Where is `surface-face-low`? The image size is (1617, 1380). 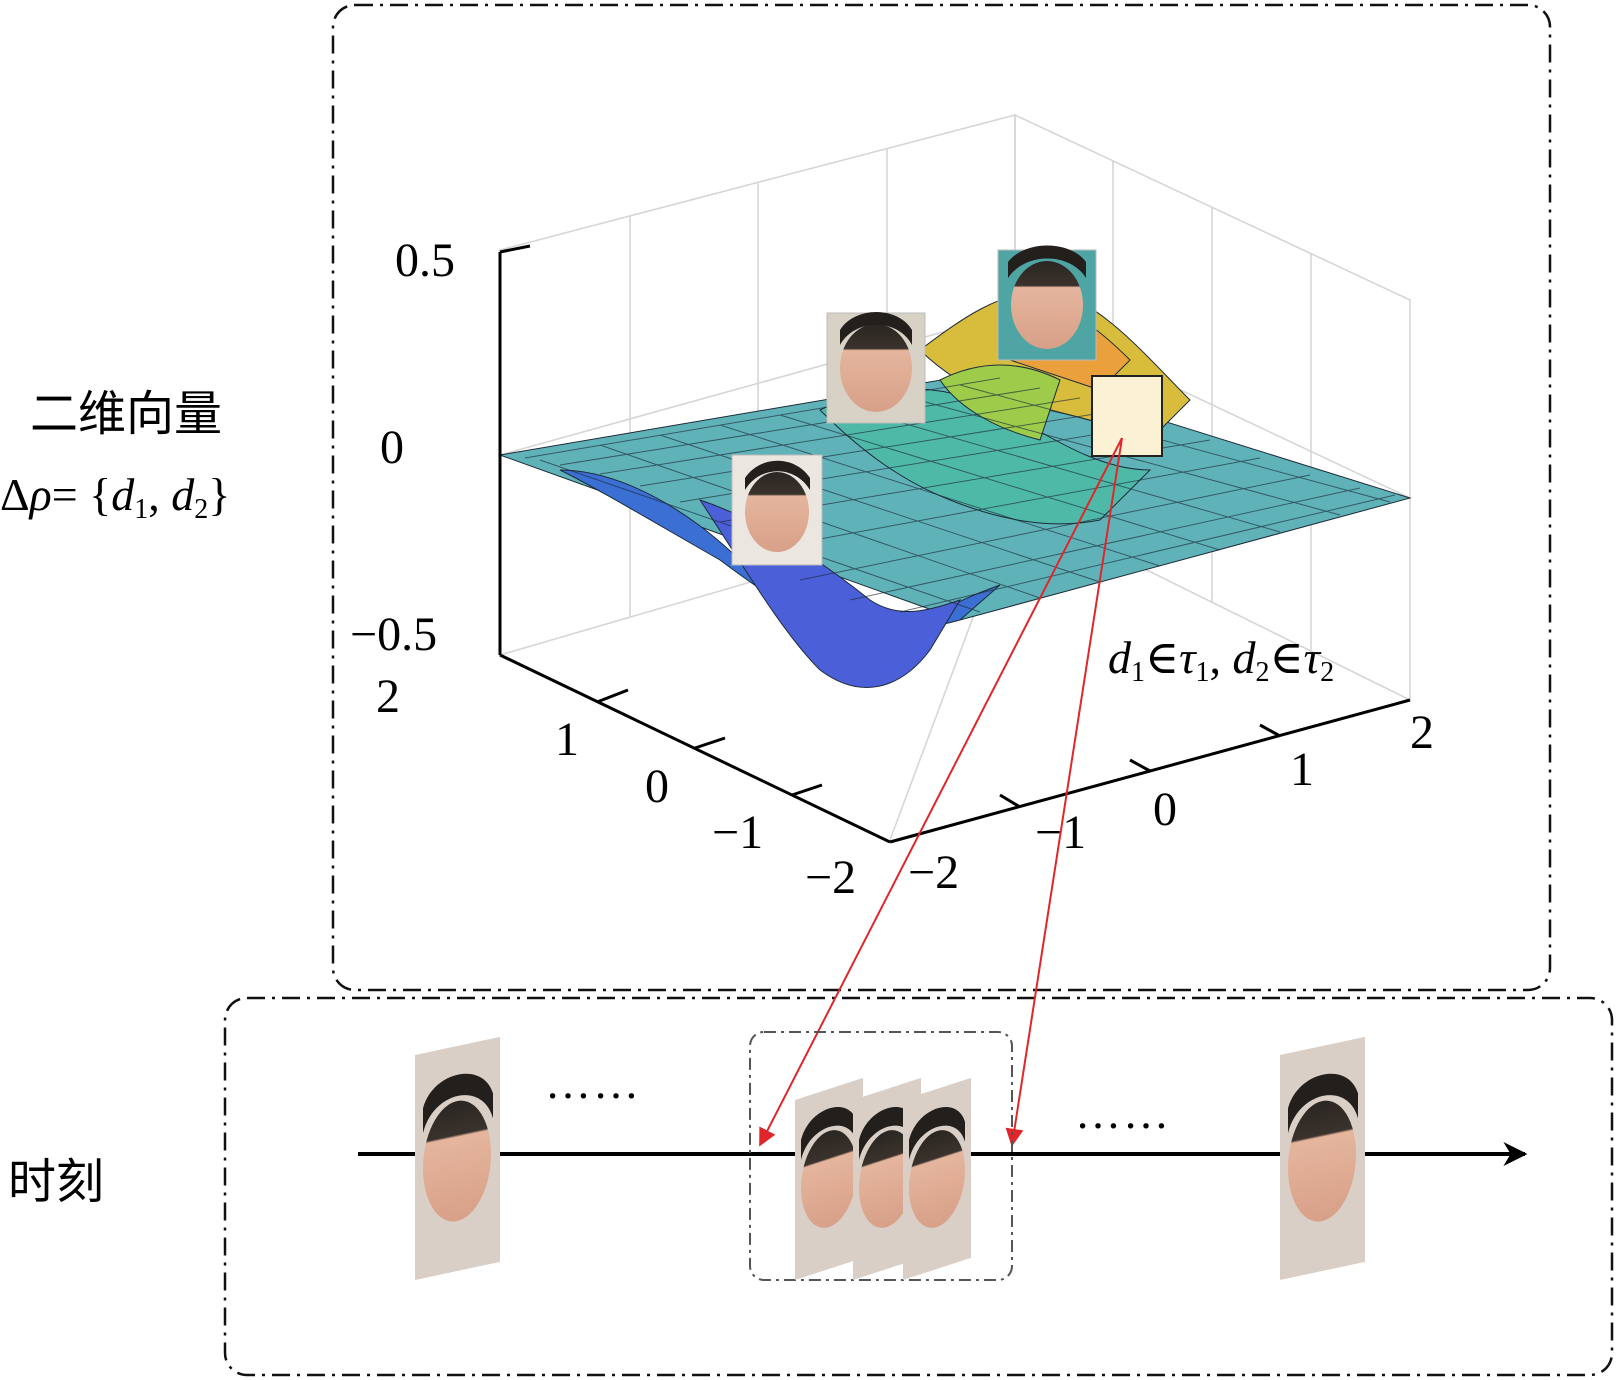
surface-face-low is located at coordinates (777, 510).